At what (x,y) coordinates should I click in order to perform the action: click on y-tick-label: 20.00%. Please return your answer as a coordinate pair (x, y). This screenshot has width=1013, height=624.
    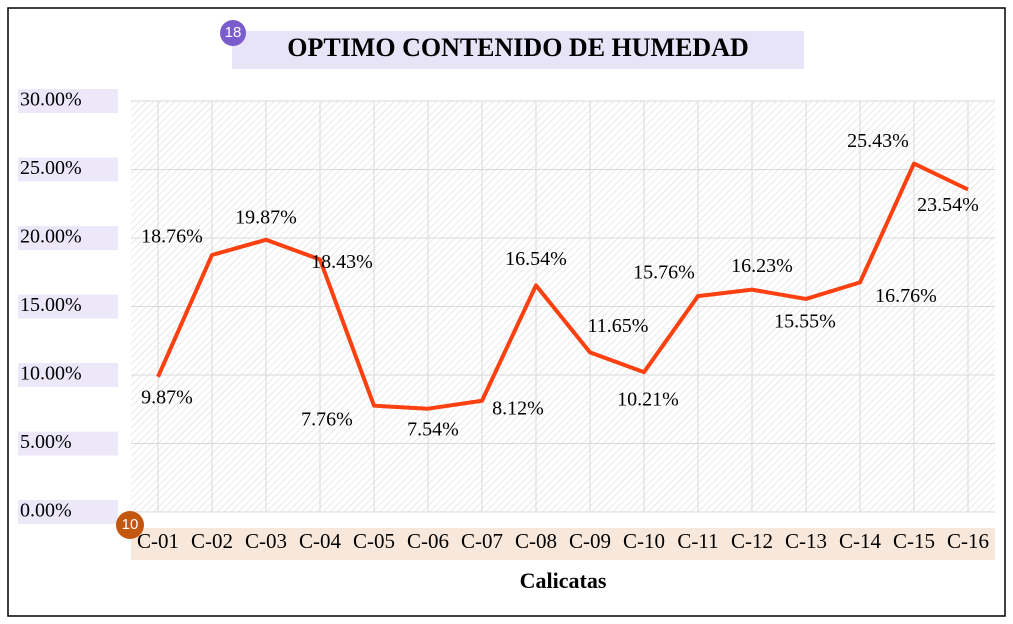
    Looking at the image, I should click on (51, 237).